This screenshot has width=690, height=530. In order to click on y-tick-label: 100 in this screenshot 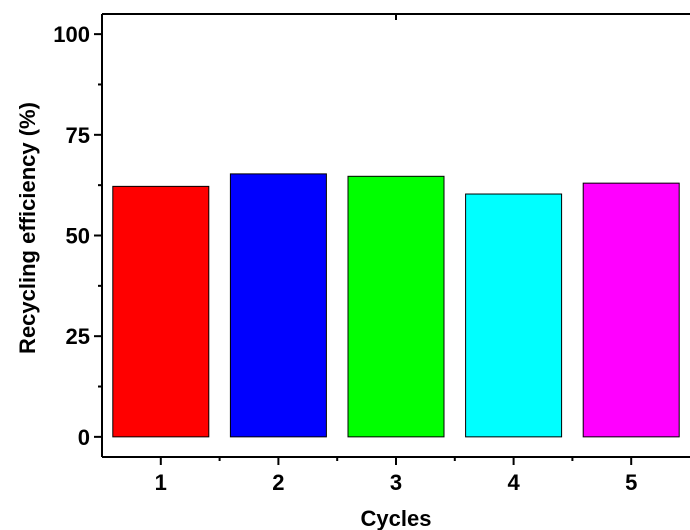, I will do `click(71, 34)`.